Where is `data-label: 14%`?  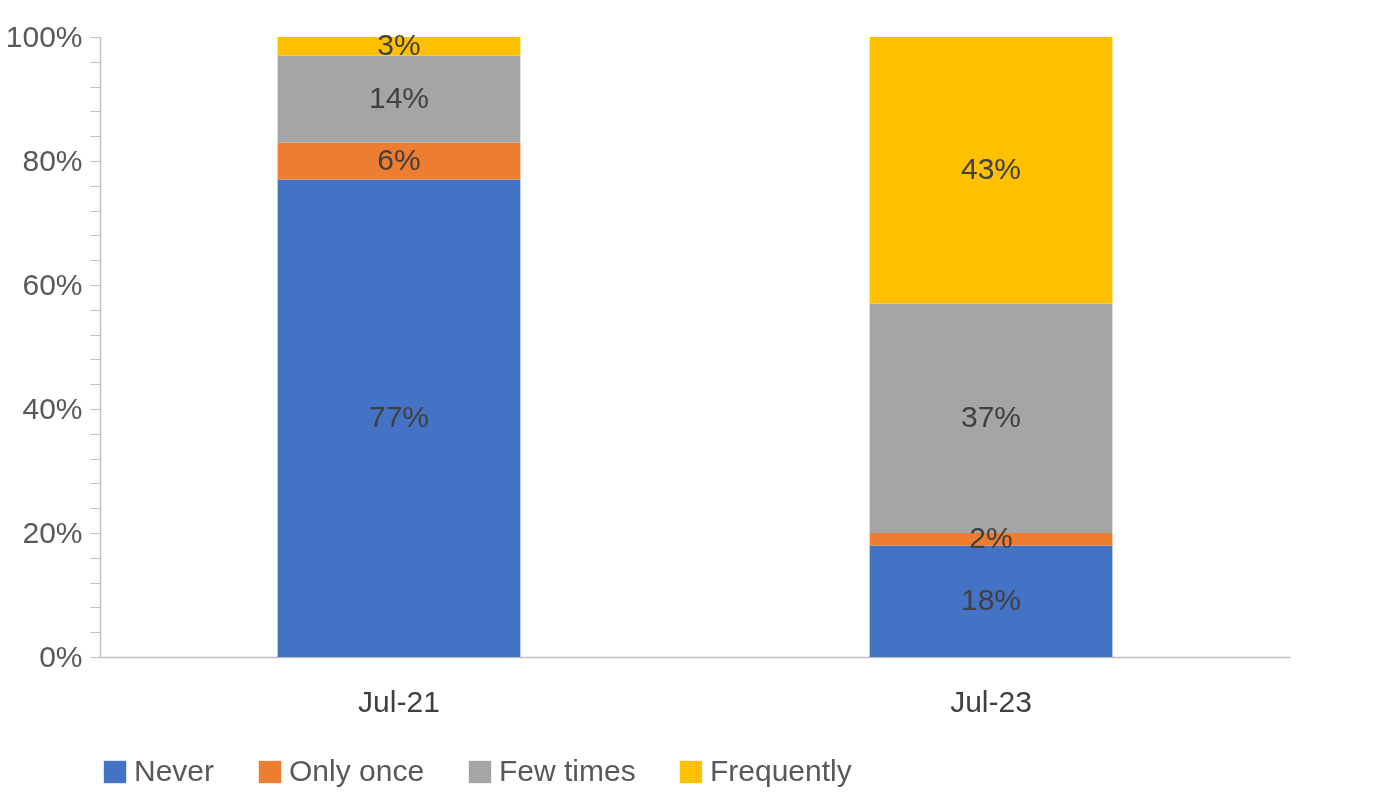 data-label: 14% is located at coordinates (398, 97).